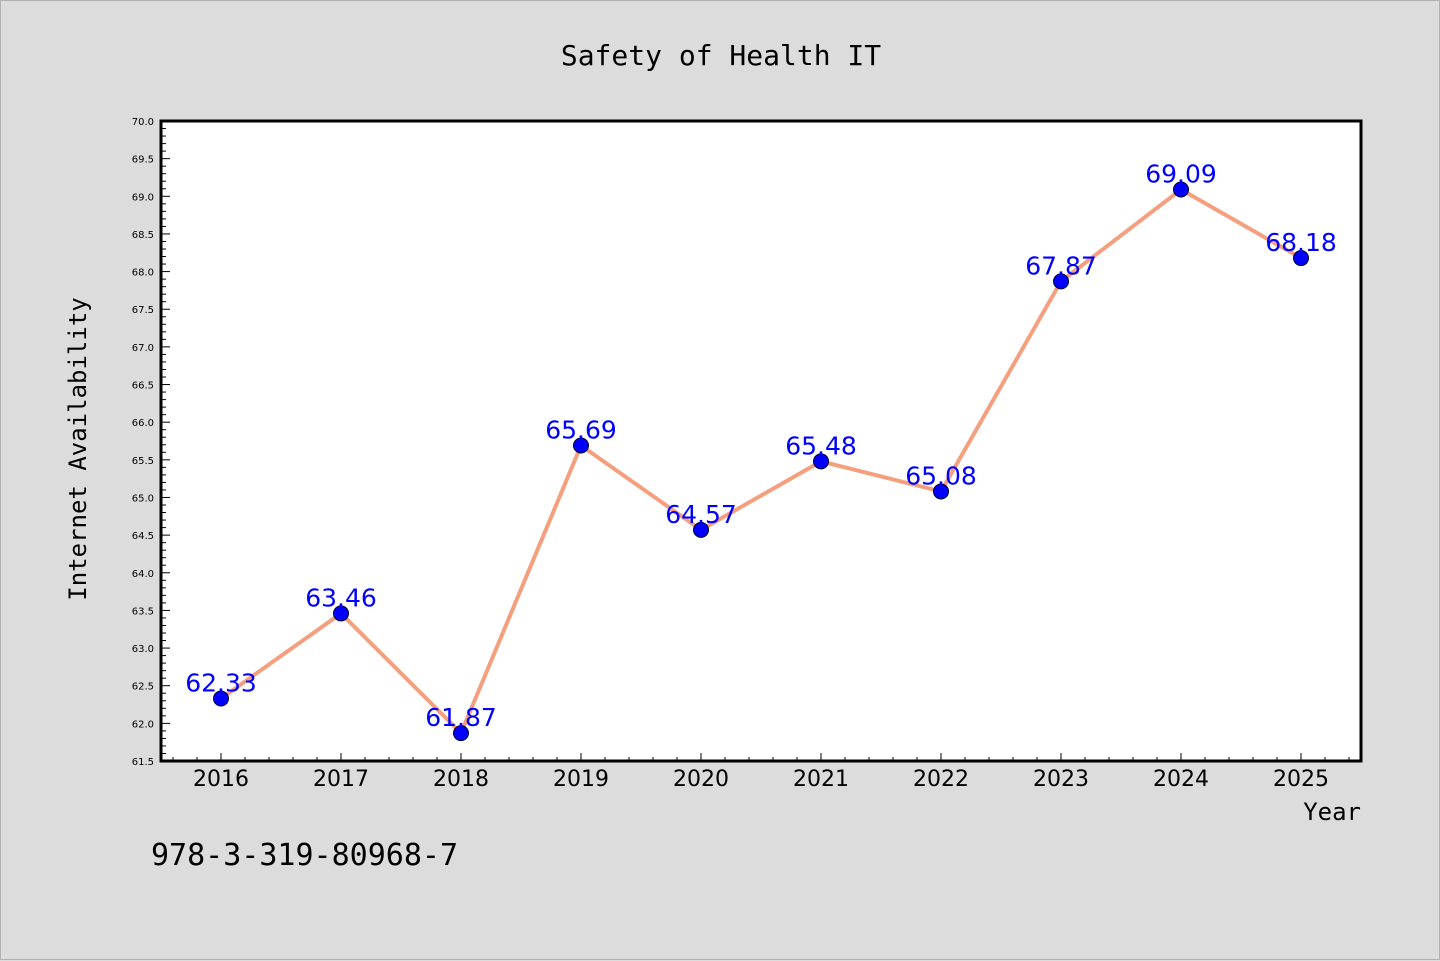 This screenshot has width=1440, height=961. Describe the element at coordinates (221, 698) in the screenshot. I see `data-point-2016` at that location.